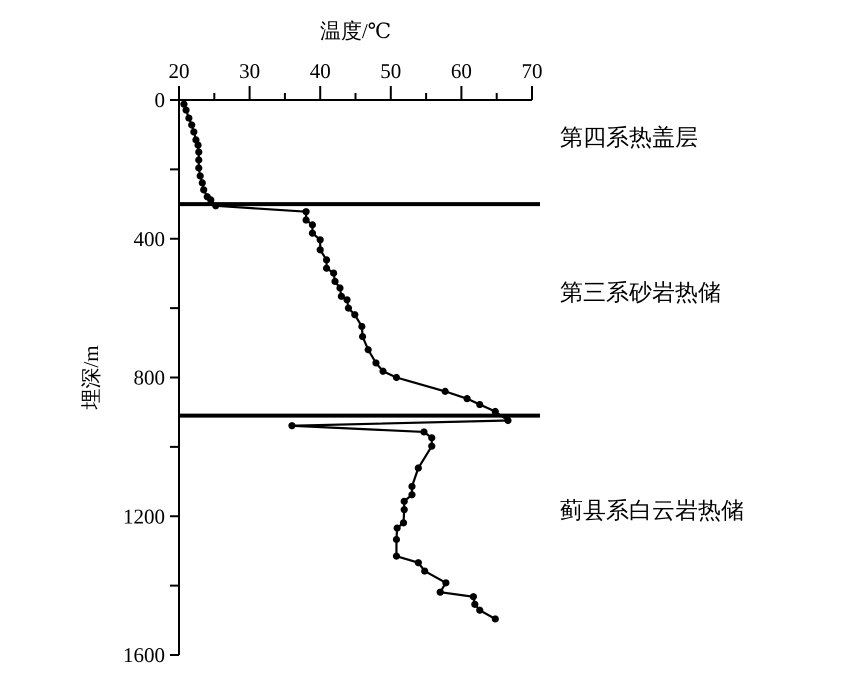 The image size is (850, 680). What do you see at coordinates (356, 31) in the screenshot?
I see `x-axis-title: 温度/℃` at bounding box center [356, 31].